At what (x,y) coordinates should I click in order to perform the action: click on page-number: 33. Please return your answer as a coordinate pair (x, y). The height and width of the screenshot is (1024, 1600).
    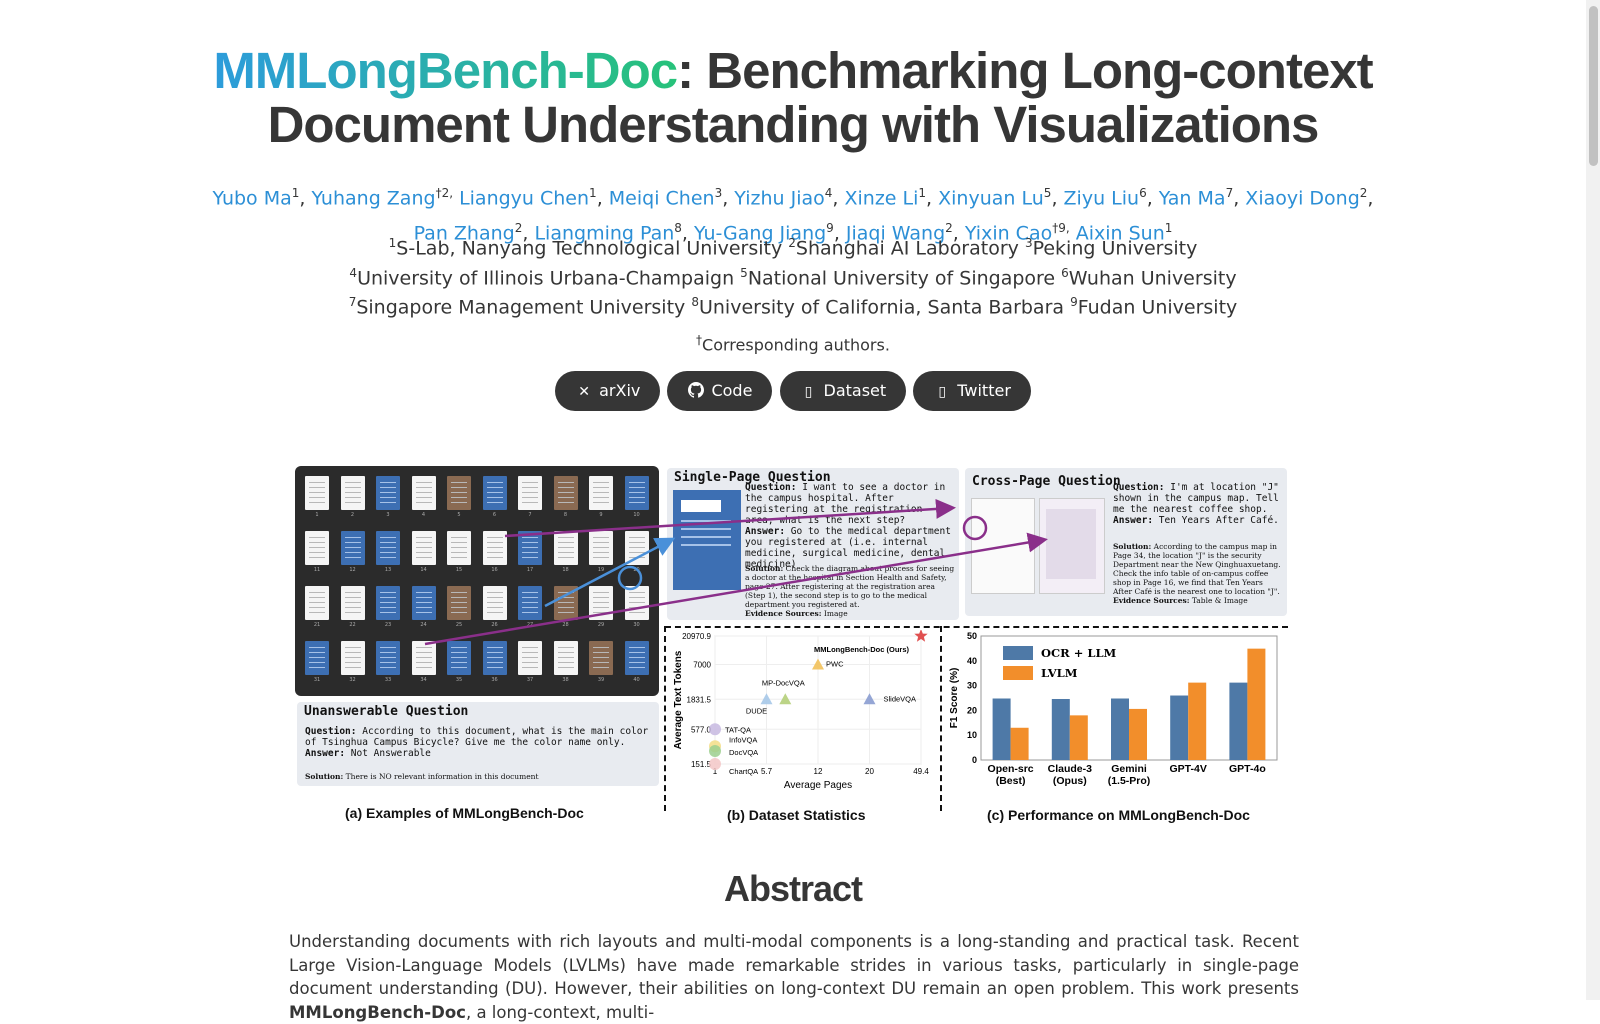
    Looking at the image, I should click on (388, 680).